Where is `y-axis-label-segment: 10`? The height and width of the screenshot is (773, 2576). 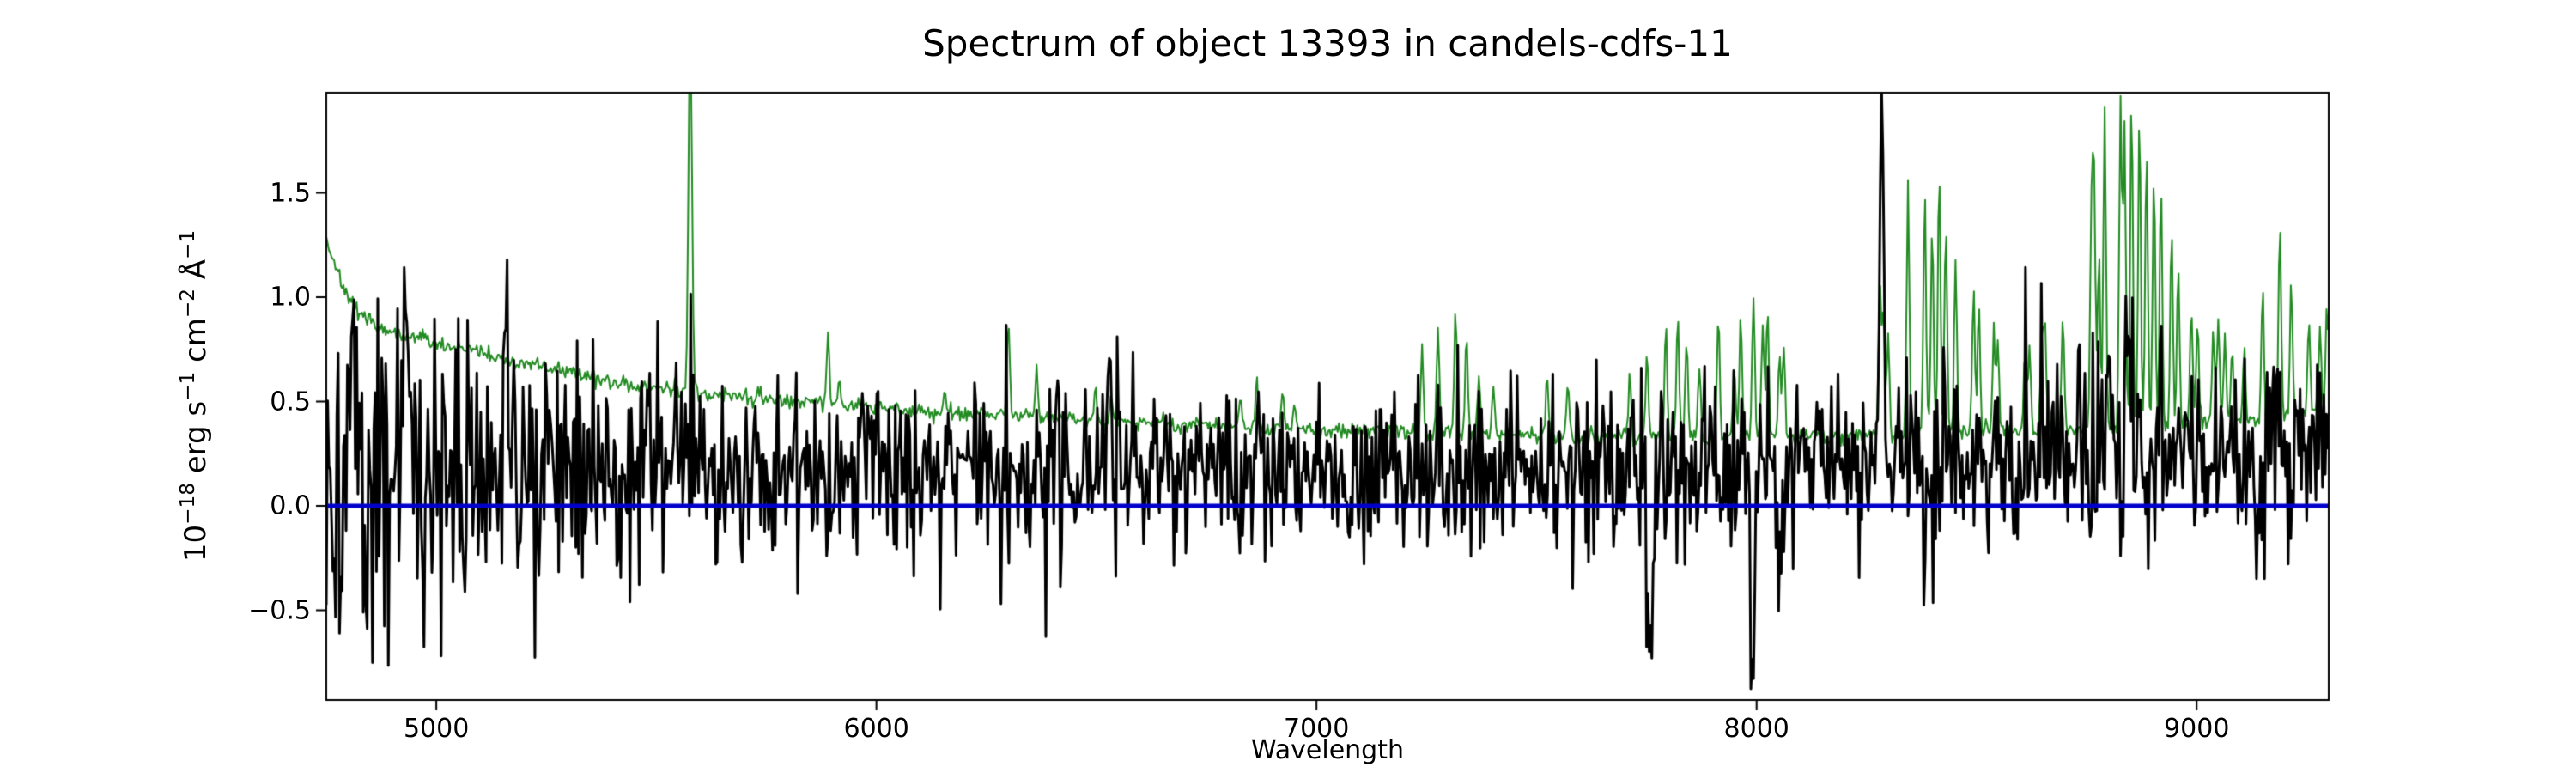
y-axis-label-segment: 10 is located at coordinates (196, 543).